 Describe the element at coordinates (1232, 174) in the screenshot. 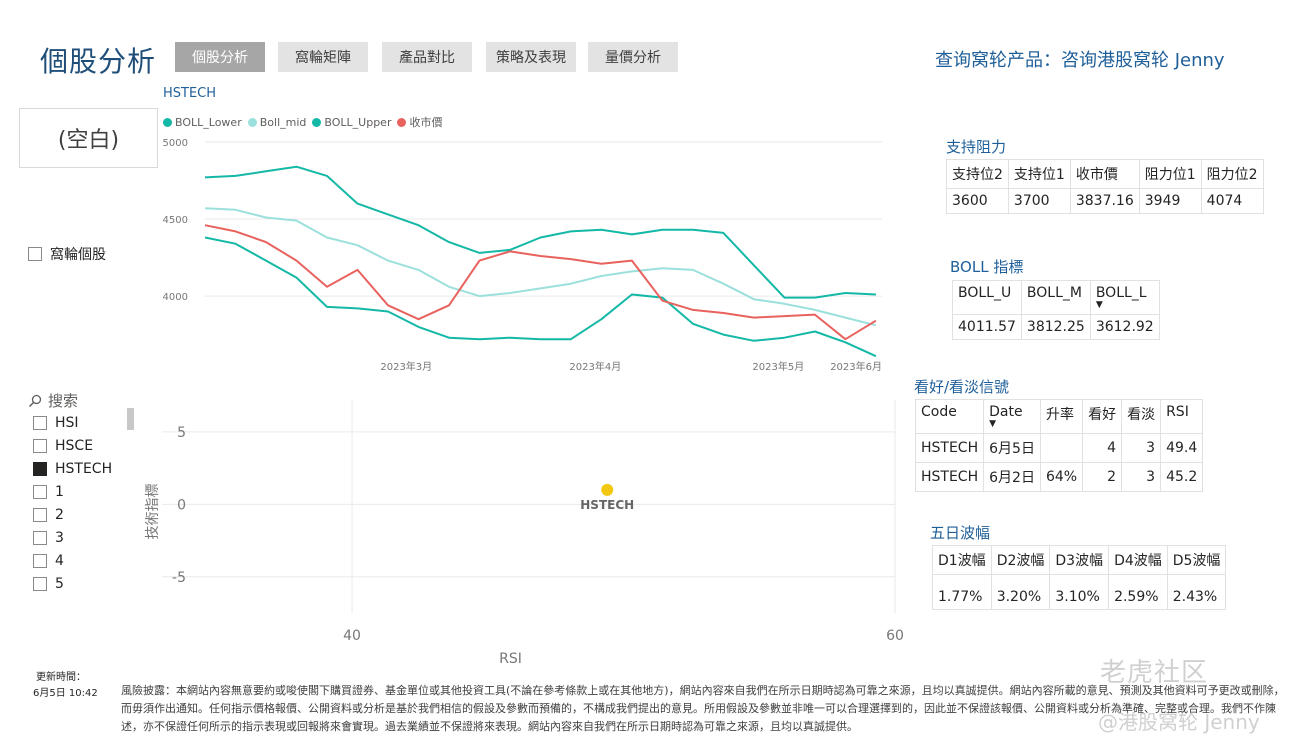

I see `table-header: 阻力位2` at that location.